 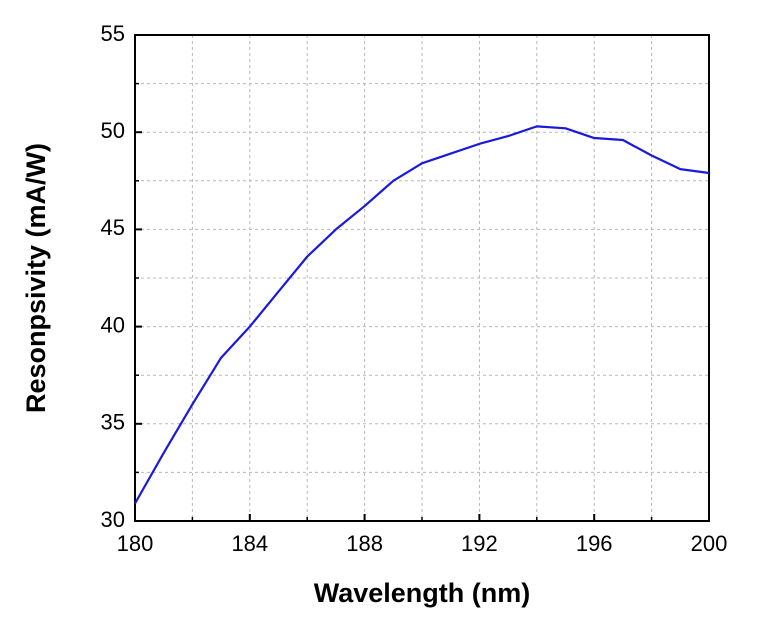 I want to click on x-axis-title: Wavelength (nm), so click(x=422, y=593).